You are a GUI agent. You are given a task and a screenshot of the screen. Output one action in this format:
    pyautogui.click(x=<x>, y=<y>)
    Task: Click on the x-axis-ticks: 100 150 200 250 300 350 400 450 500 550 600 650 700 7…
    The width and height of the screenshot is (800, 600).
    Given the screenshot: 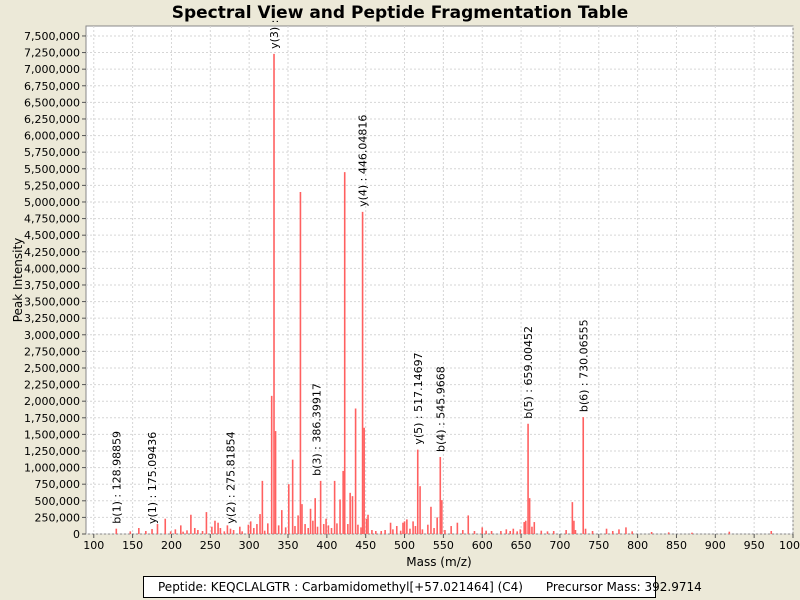 What is the action you would take?
    pyautogui.click(x=441, y=543)
    